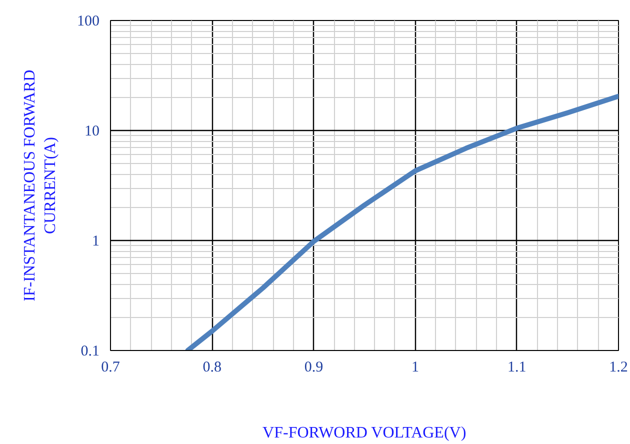  What do you see at coordinates (110, 368) in the screenshot?
I see `x-tick-label: 0.7` at bounding box center [110, 368].